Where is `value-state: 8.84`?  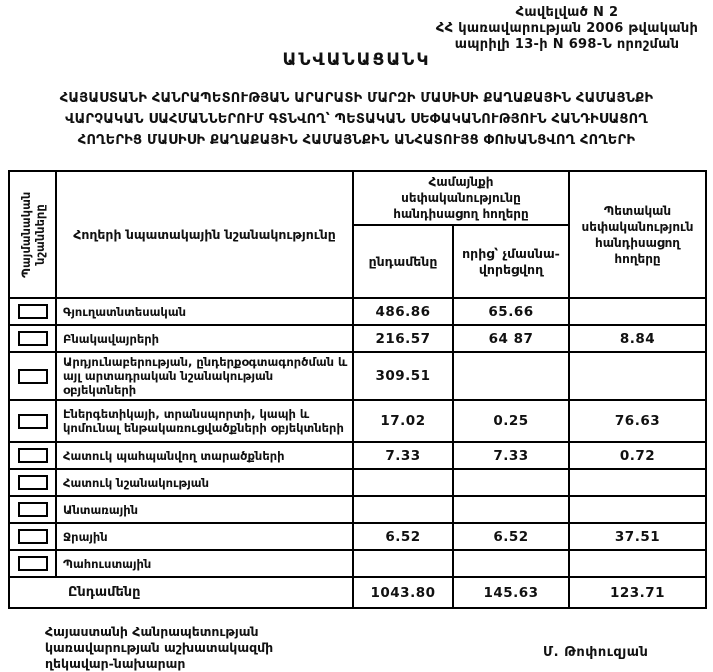
value-state: 8.84 is located at coordinates (638, 338).